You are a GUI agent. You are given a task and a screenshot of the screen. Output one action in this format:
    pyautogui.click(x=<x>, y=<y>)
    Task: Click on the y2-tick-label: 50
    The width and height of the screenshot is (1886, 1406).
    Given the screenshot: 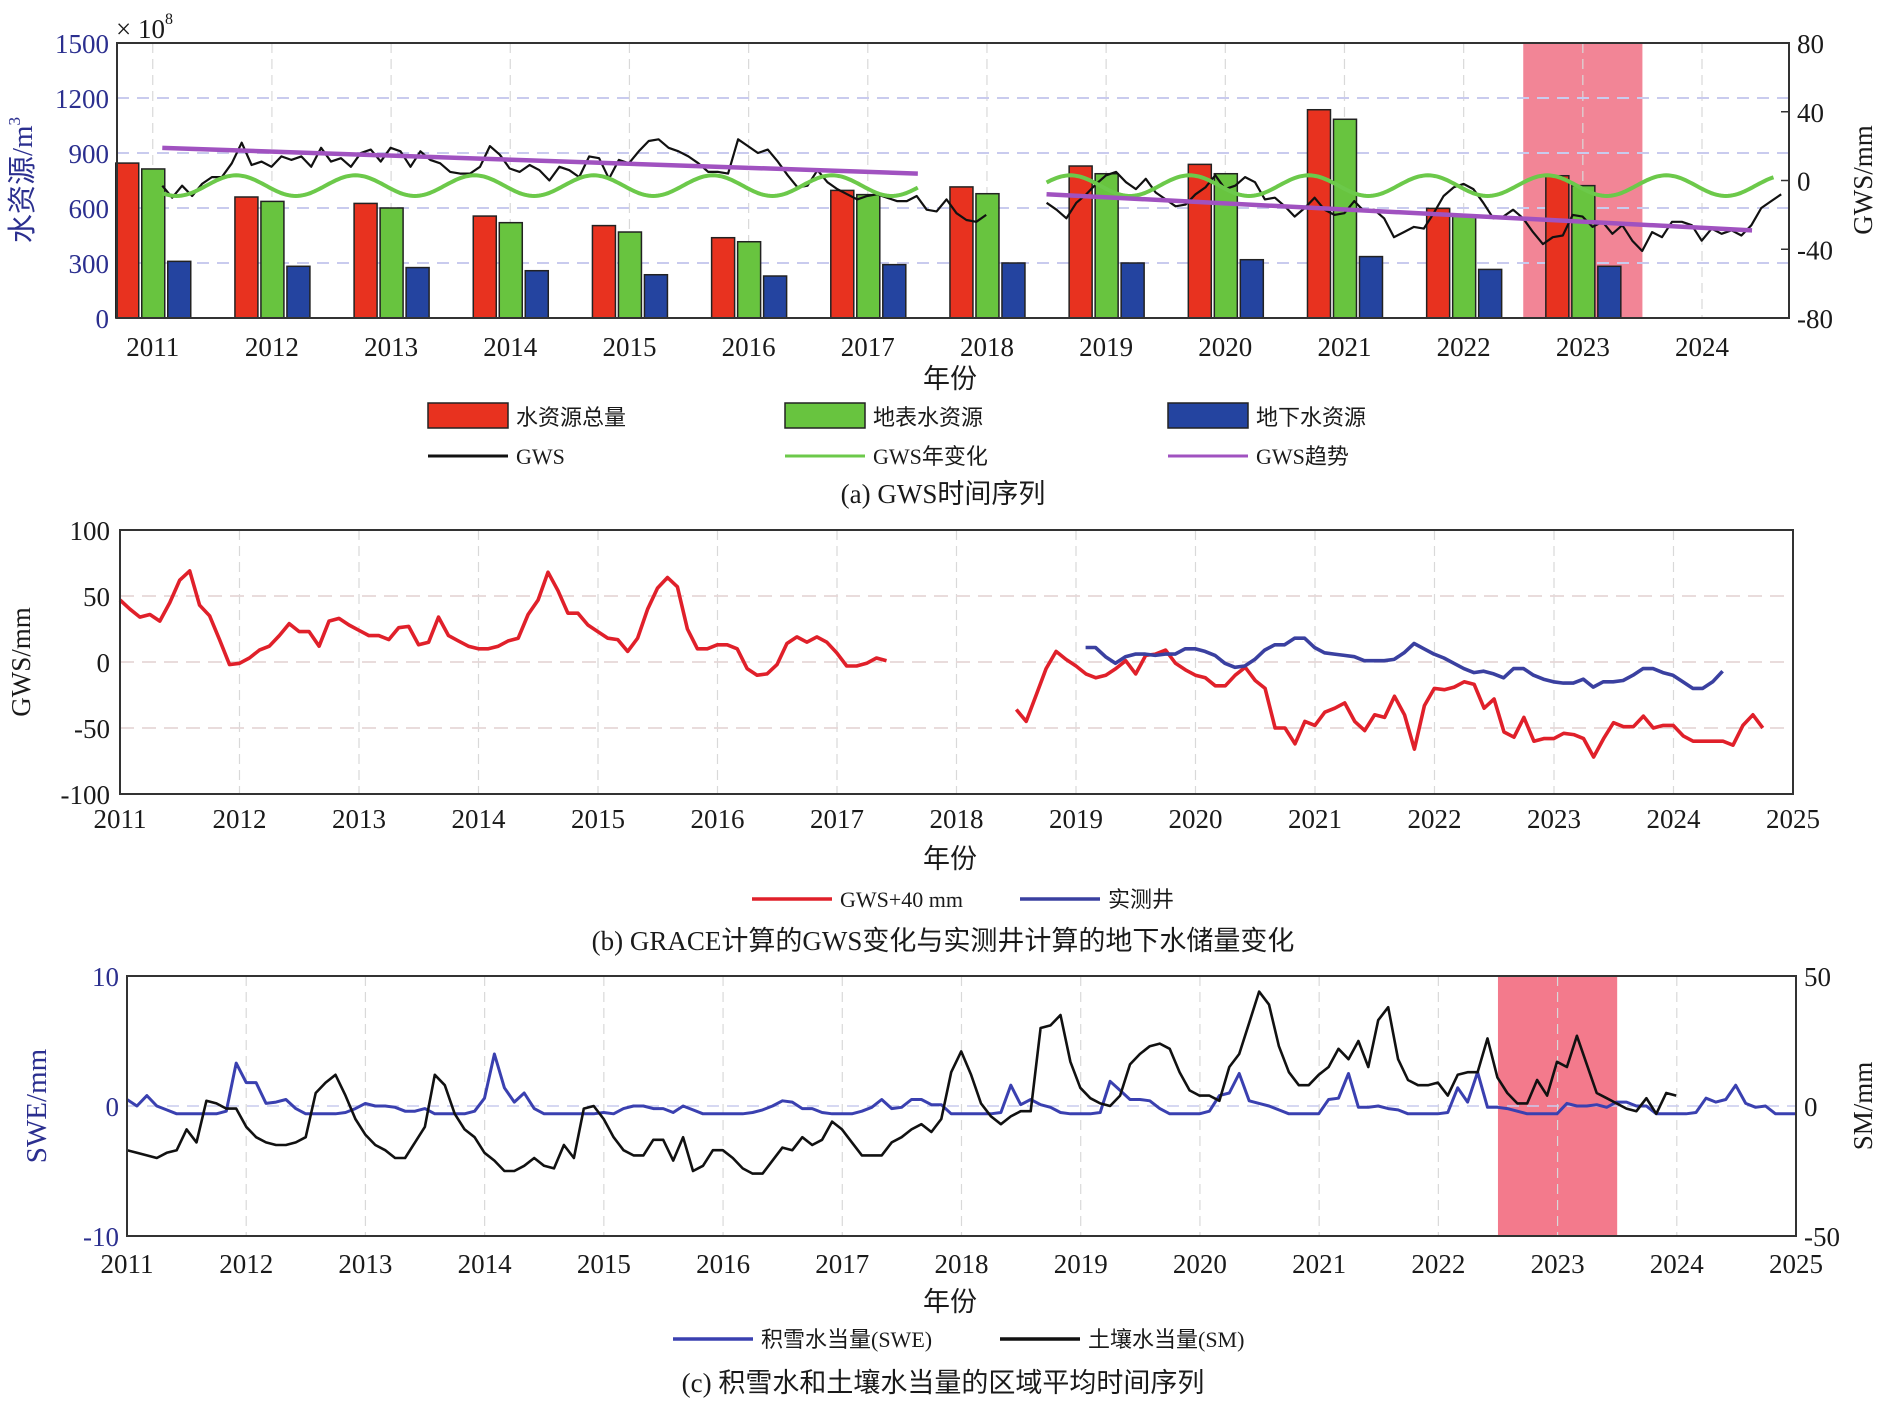 What is the action you would take?
    pyautogui.click(x=1817, y=977)
    